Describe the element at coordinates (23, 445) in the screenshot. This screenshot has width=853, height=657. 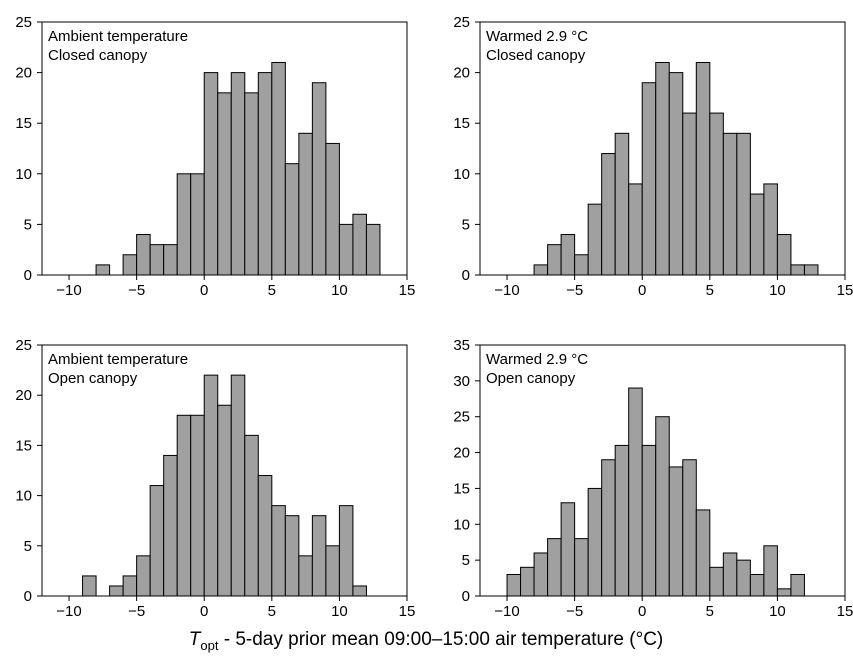
I see `y-tick-label: 15` at that location.